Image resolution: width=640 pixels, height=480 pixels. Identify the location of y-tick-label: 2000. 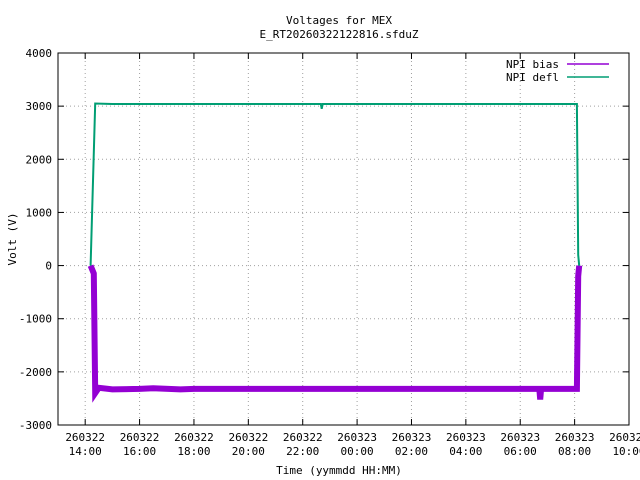
(39, 159).